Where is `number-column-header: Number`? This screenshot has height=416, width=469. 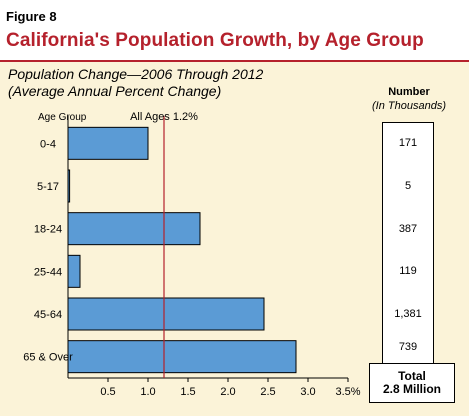
number-column-header: Number is located at coordinates (409, 92).